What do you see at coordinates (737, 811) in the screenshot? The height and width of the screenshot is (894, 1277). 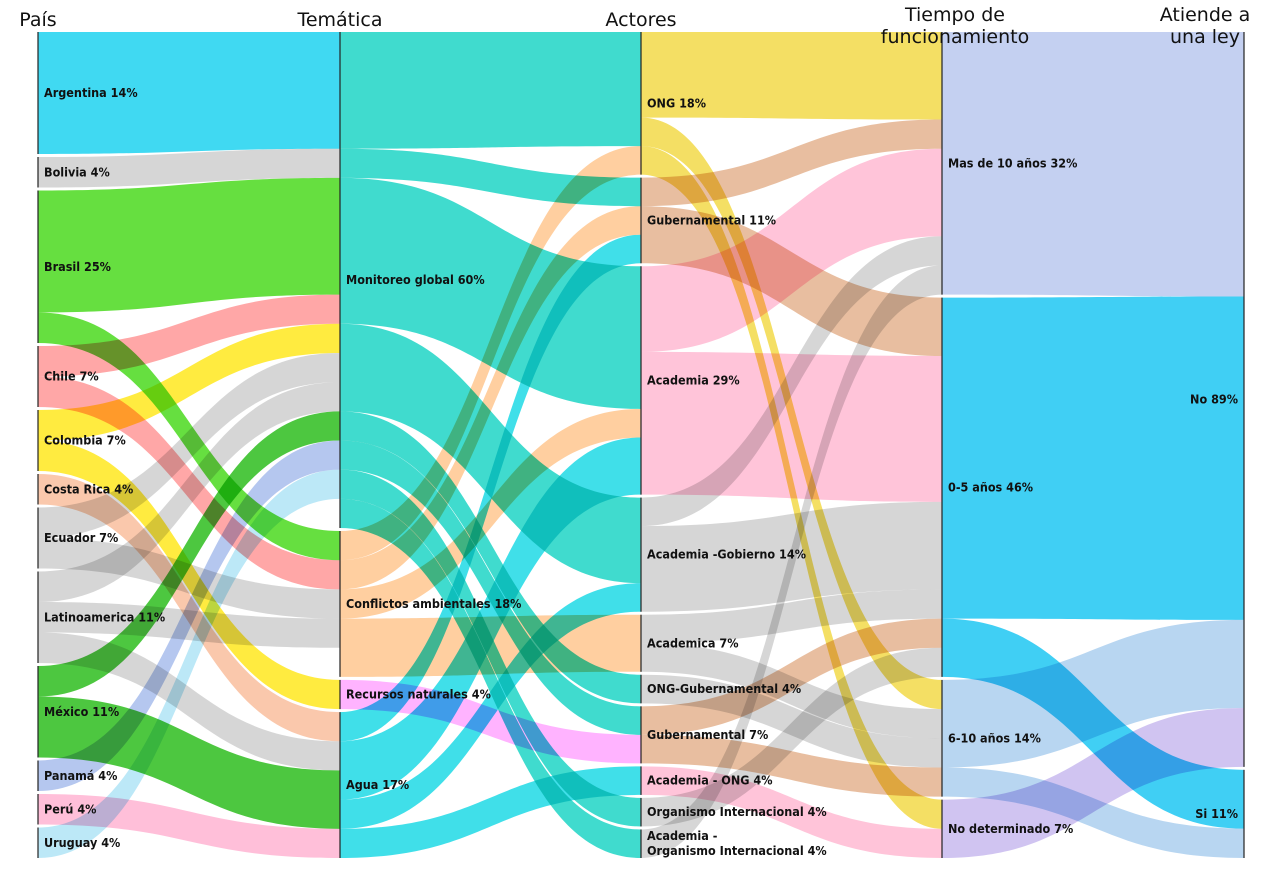 I see `node-label-oi: Organismo Internacional 4%` at bounding box center [737, 811].